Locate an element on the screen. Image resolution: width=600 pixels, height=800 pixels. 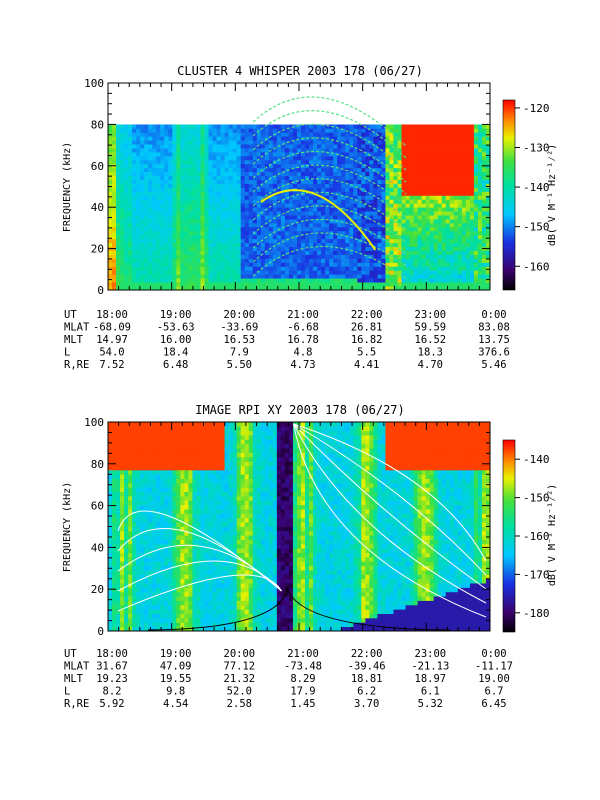
ephemeris-value: 5.46 is located at coordinates (493, 365).